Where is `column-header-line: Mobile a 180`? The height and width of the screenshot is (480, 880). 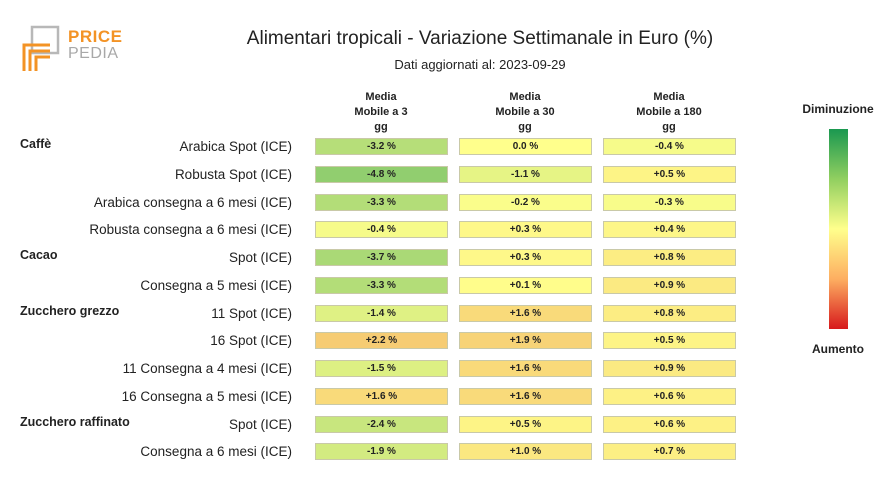
column-header-line: Mobile a 180 is located at coordinates (669, 112).